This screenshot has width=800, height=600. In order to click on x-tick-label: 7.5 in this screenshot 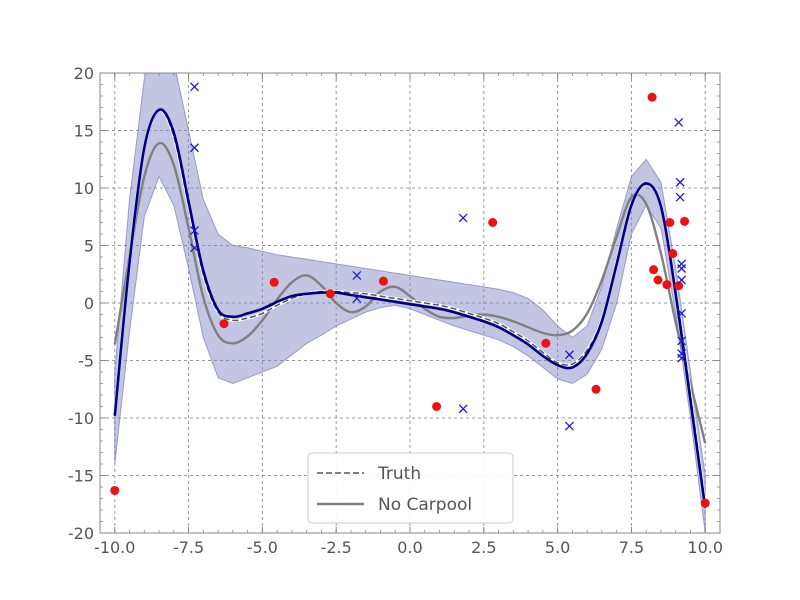, I will do `click(631, 547)`.